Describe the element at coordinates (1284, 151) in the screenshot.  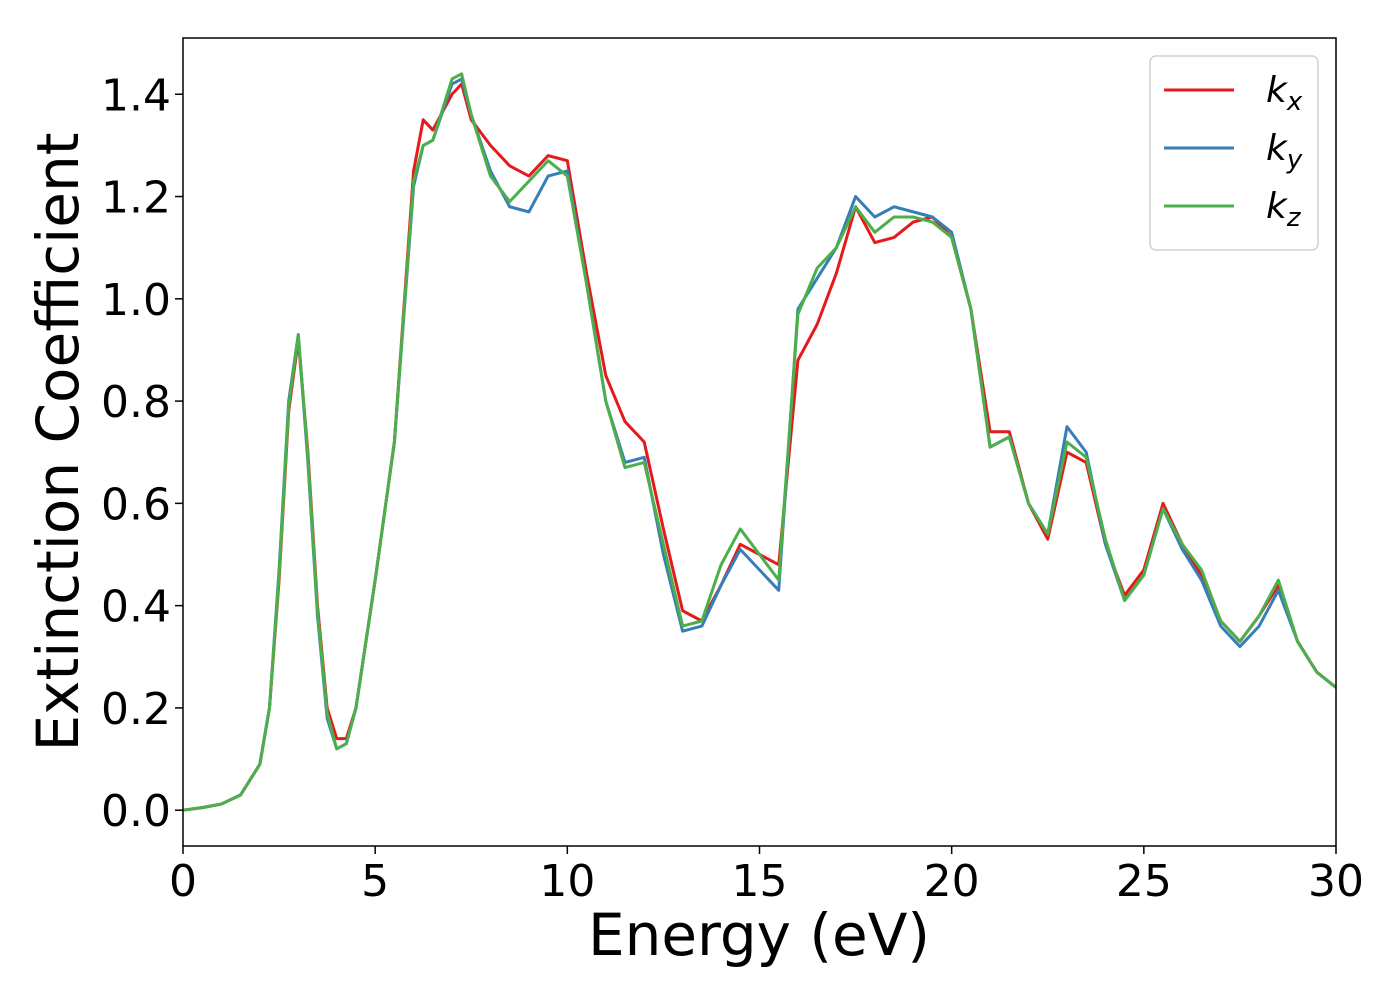
I see `legend-label: ky` at that location.